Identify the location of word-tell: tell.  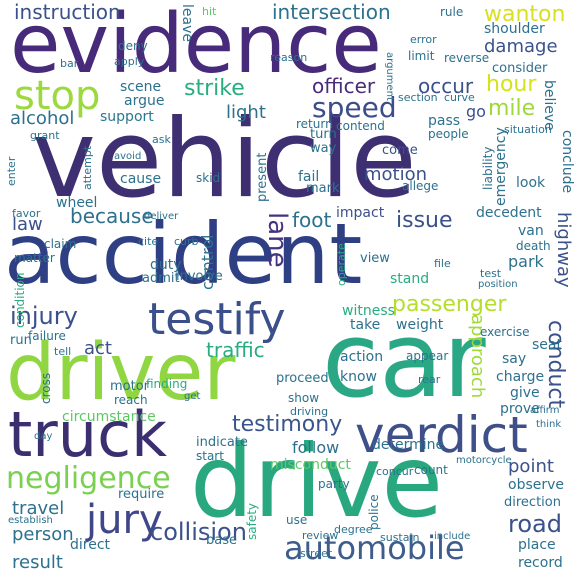
(63, 351).